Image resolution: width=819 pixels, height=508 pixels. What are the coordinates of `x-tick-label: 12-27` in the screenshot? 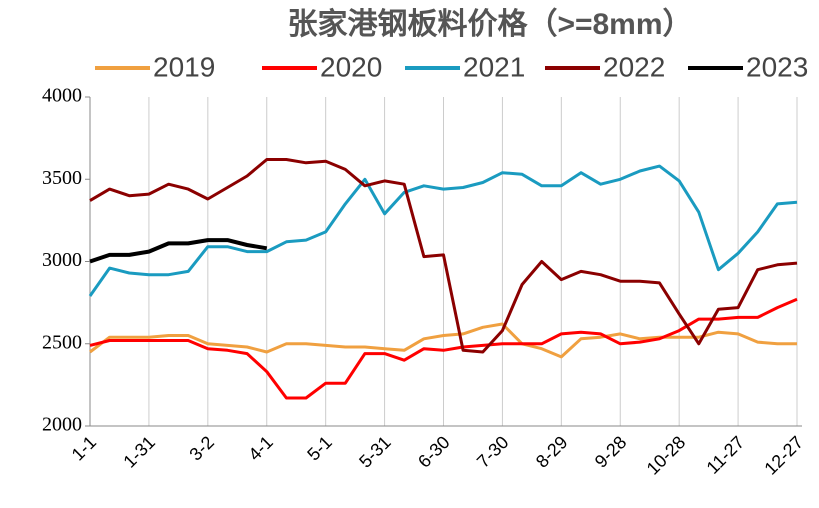 It's located at (783, 455).